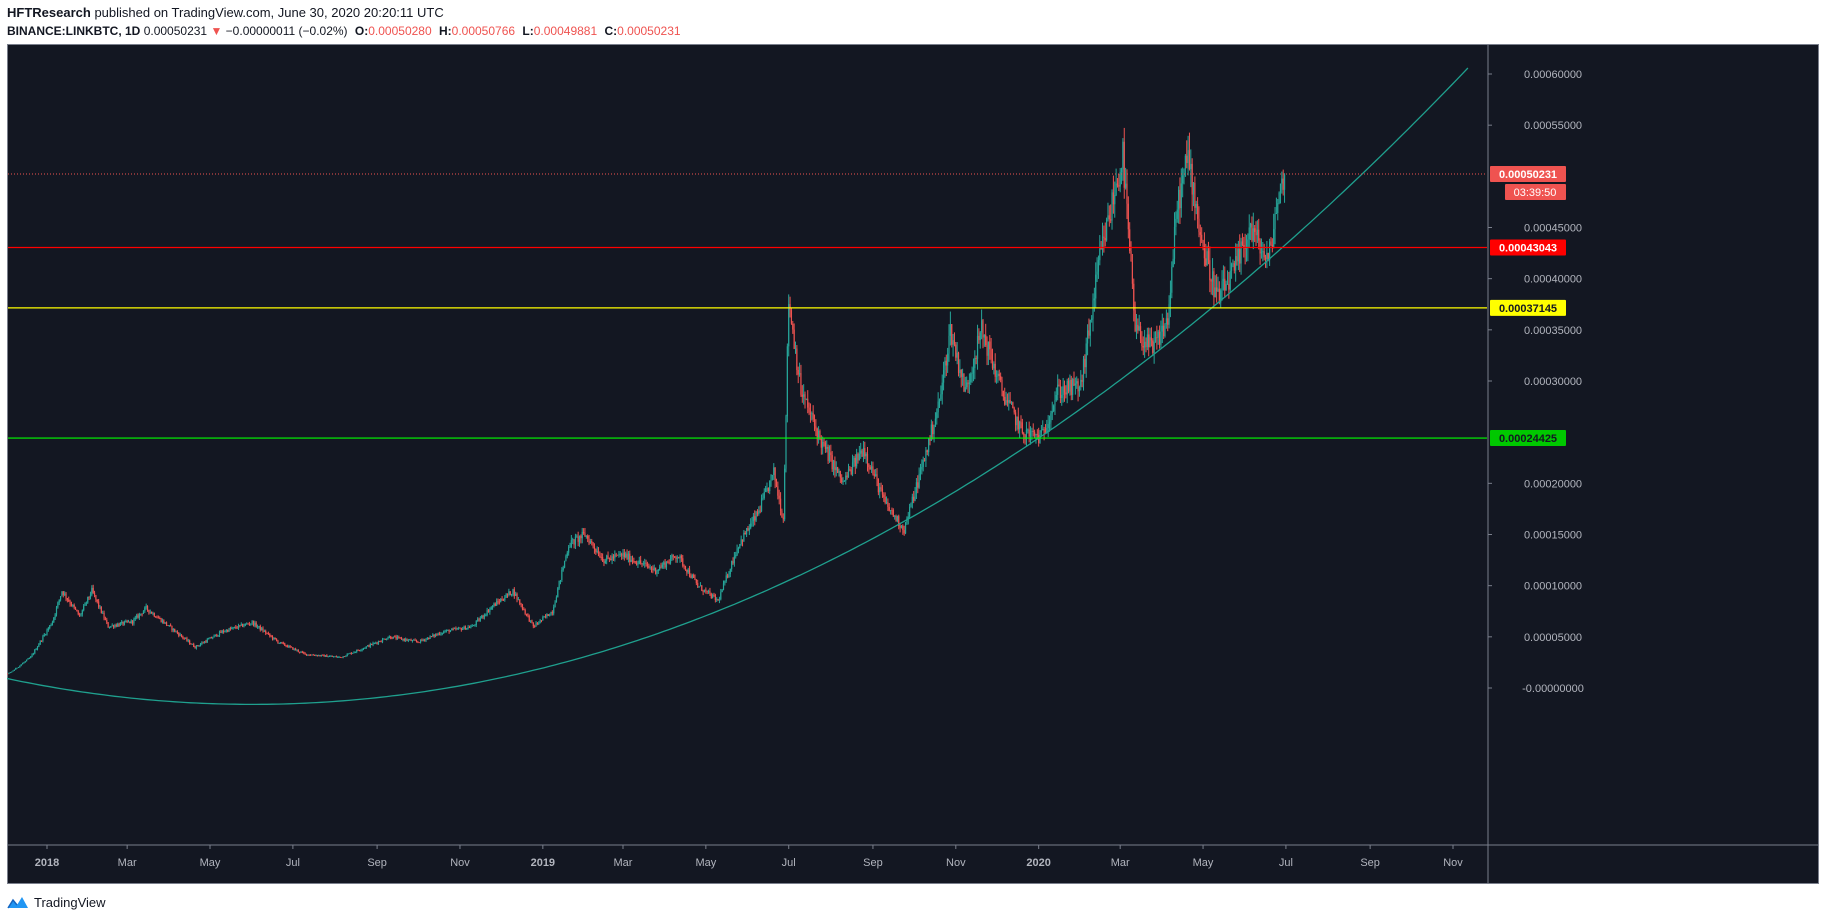 The image size is (1826, 920). I want to click on low-label: L:, so click(528, 31).